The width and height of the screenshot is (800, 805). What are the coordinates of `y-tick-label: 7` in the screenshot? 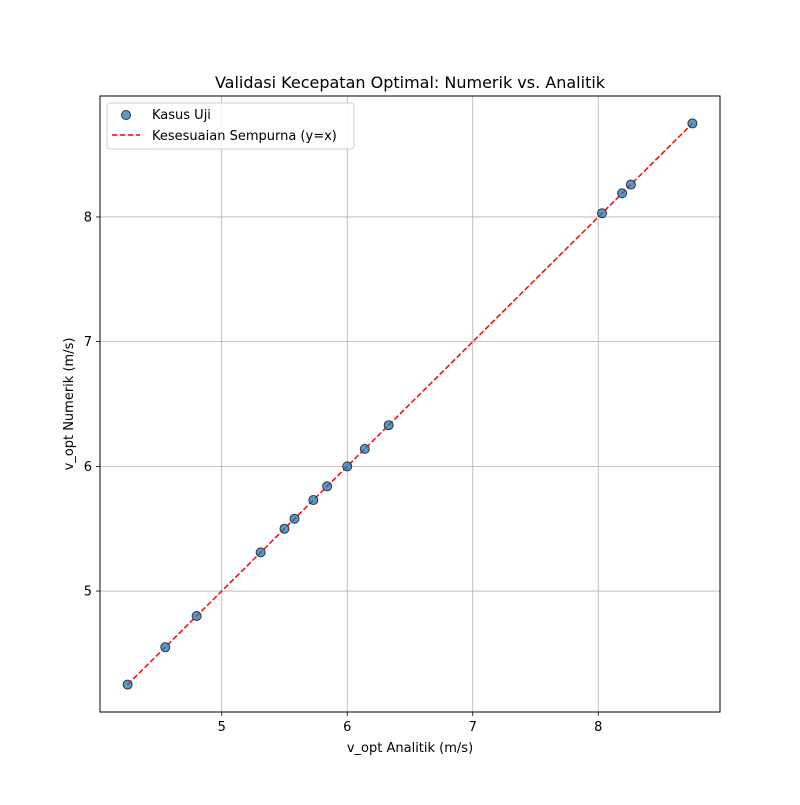 It's located at (88, 342).